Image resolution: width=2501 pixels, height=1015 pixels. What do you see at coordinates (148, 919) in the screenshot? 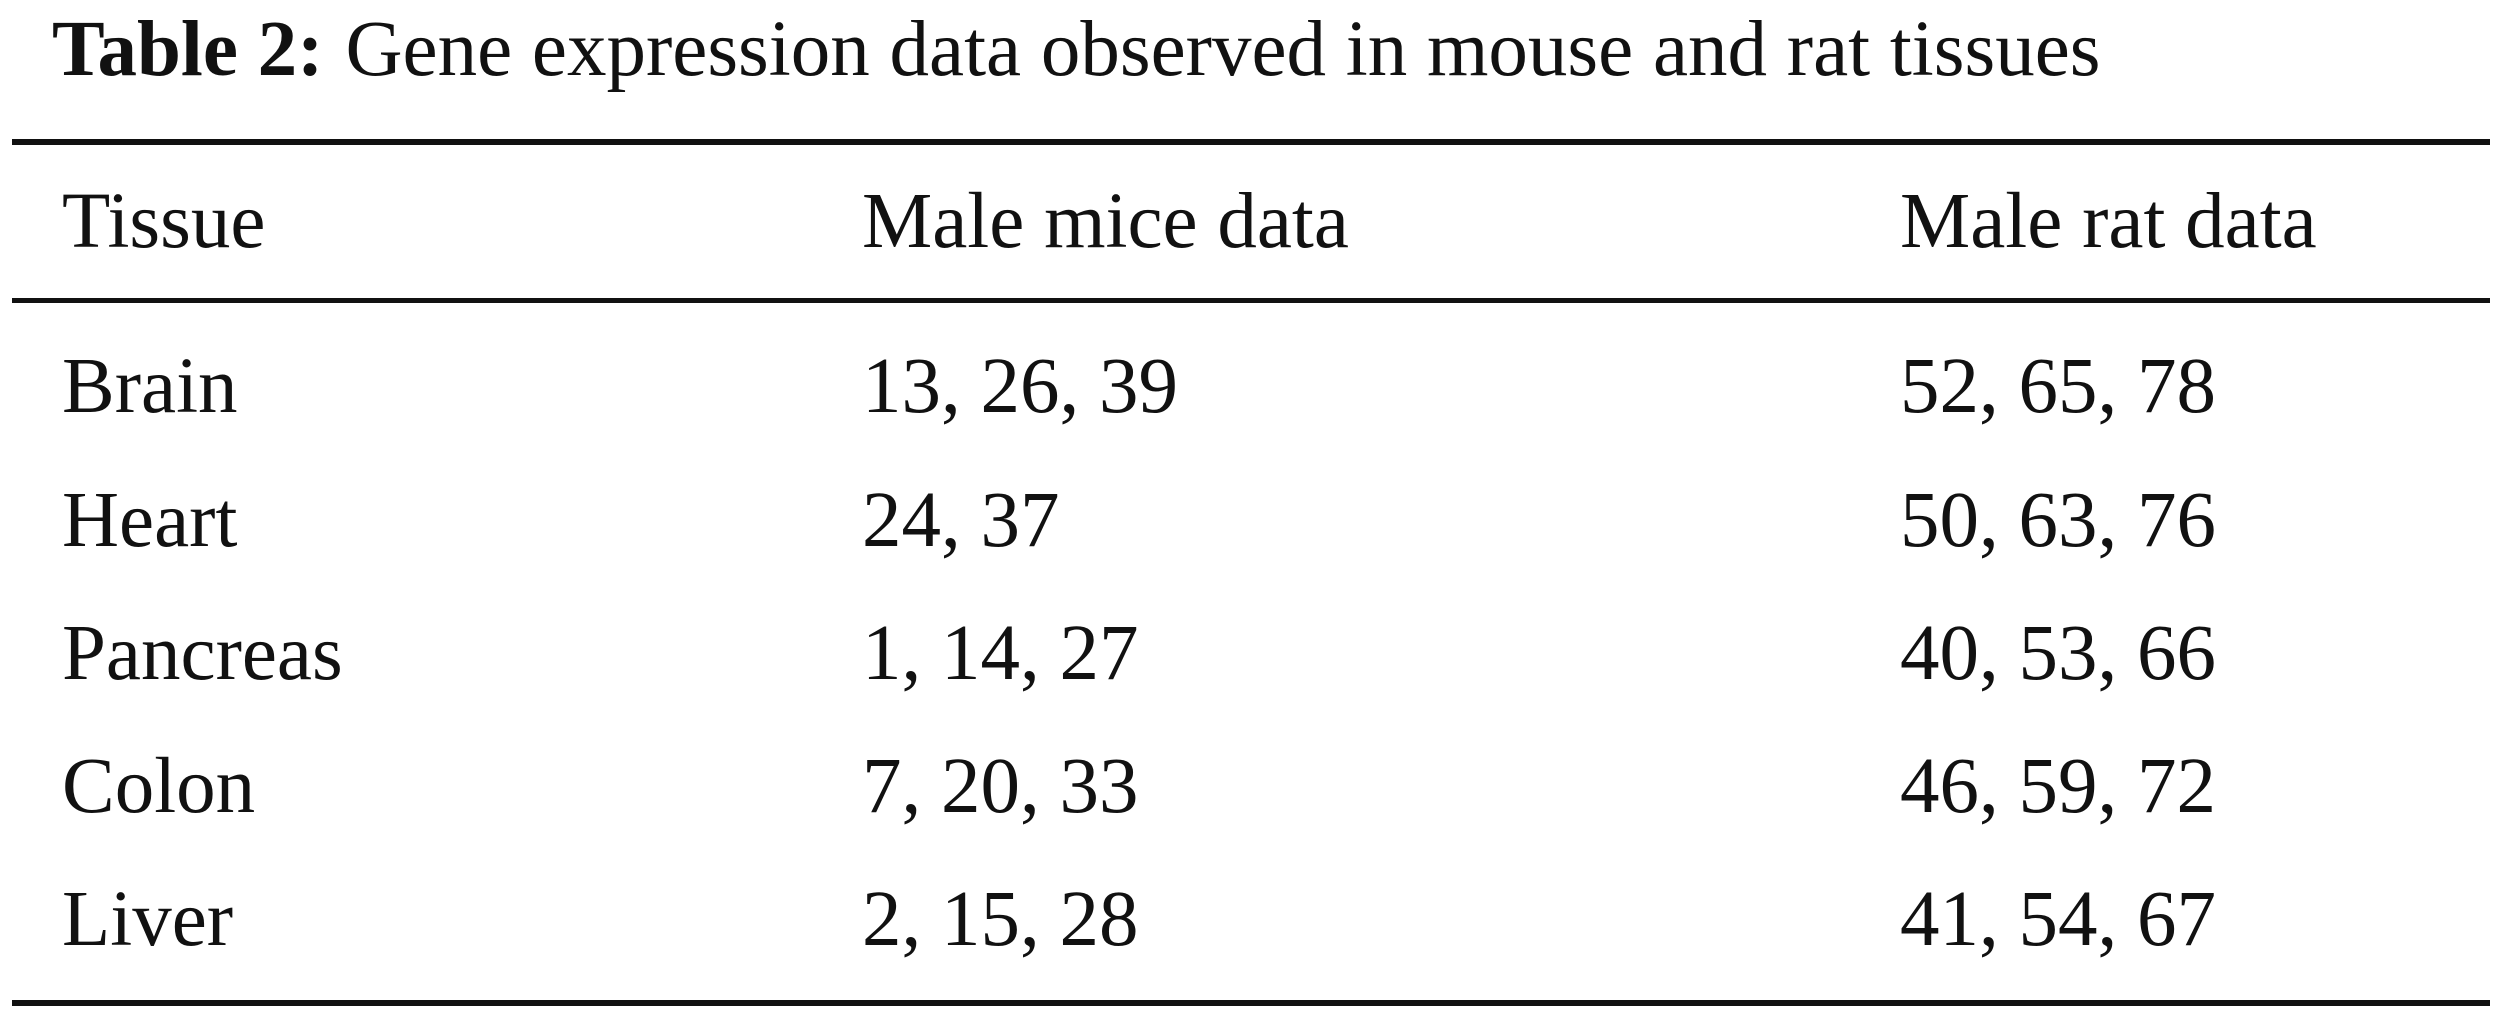
I see `tissue-cell: Liver` at bounding box center [148, 919].